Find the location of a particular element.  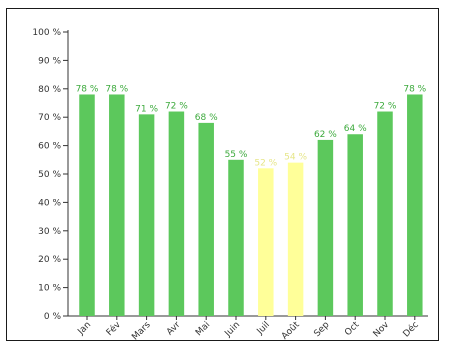

bar-oct is located at coordinates (355, 225).